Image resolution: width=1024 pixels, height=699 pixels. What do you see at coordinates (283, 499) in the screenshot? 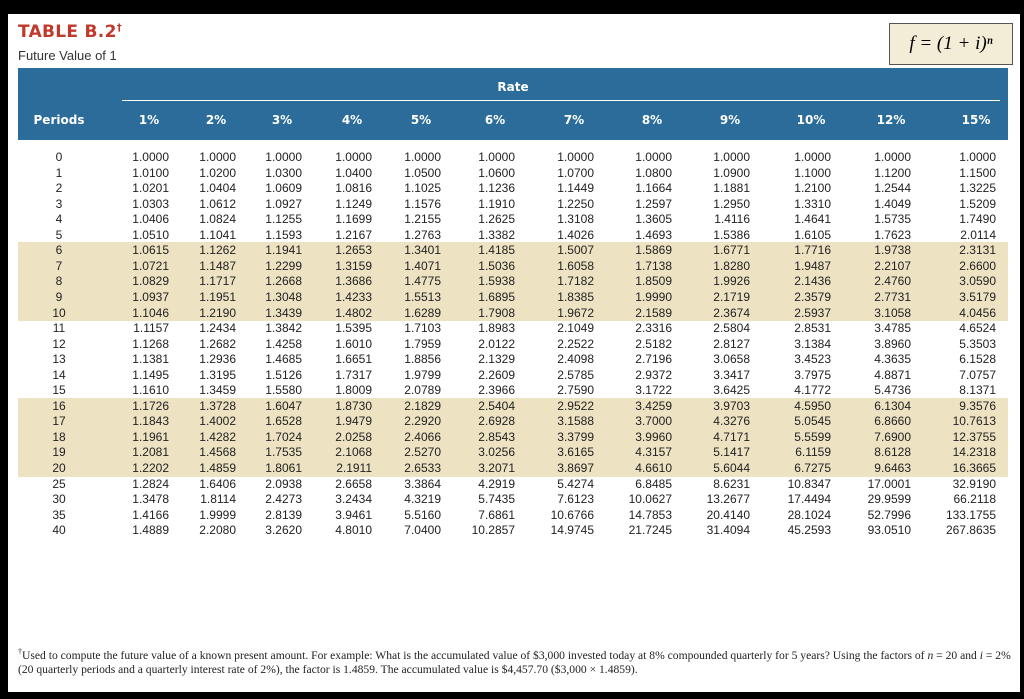
I see `factor-cell: 2.4273` at bounding box center [283, 499].